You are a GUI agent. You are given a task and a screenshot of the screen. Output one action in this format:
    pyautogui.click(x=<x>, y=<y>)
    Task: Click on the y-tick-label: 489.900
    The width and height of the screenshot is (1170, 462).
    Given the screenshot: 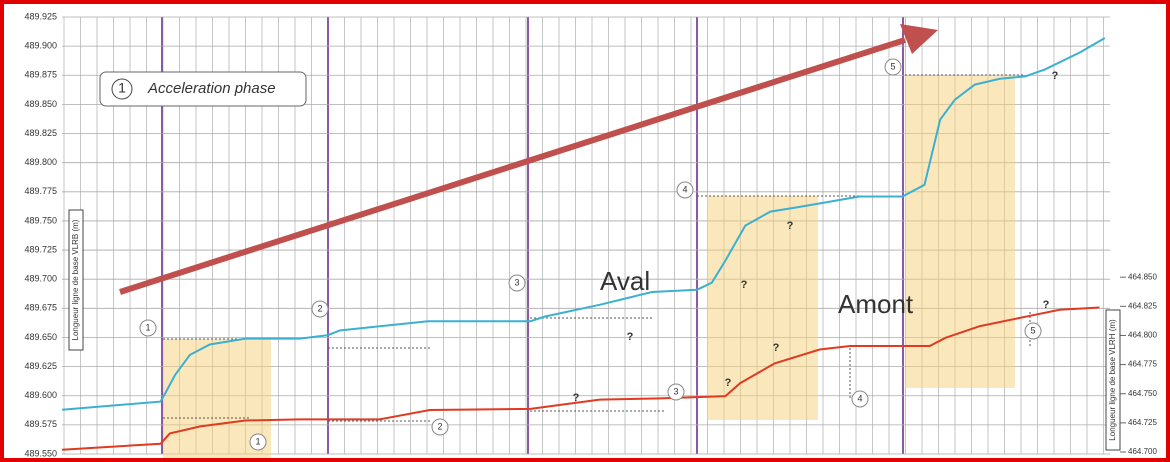 What is the action you would take?
    pyautogui.click(x=40, y=46)
    